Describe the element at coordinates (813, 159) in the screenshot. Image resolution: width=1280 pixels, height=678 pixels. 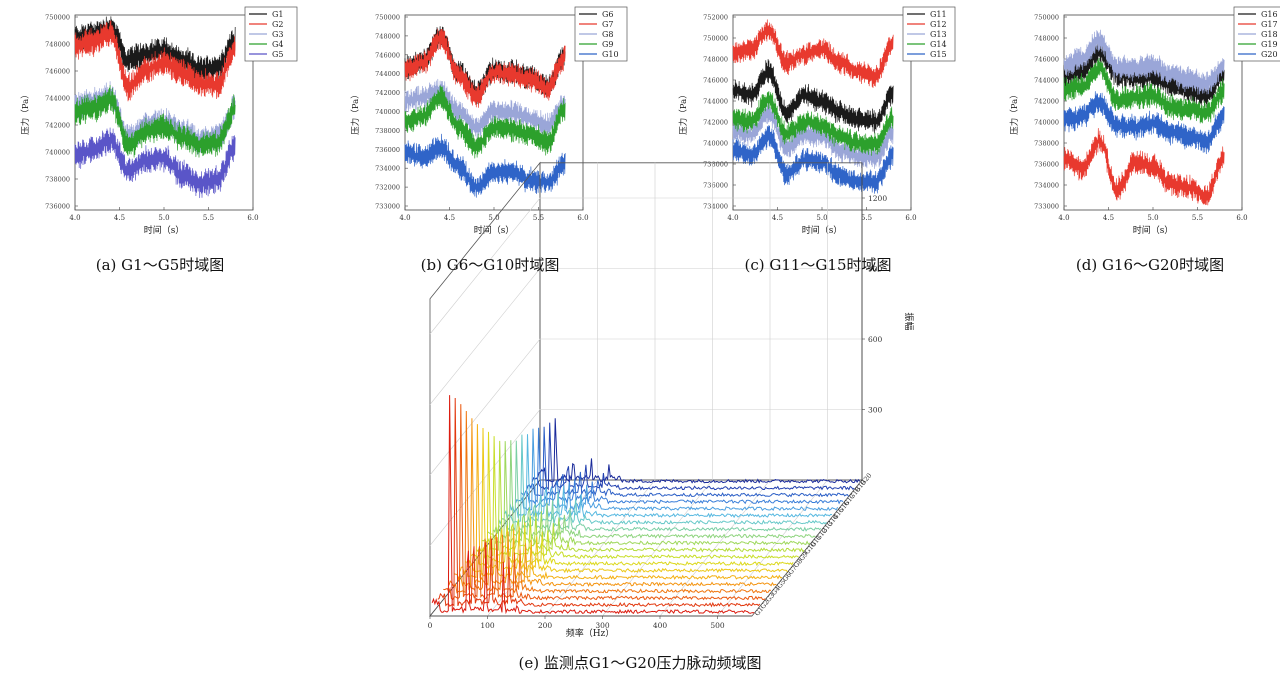
I see `series-line-G15` at that location.